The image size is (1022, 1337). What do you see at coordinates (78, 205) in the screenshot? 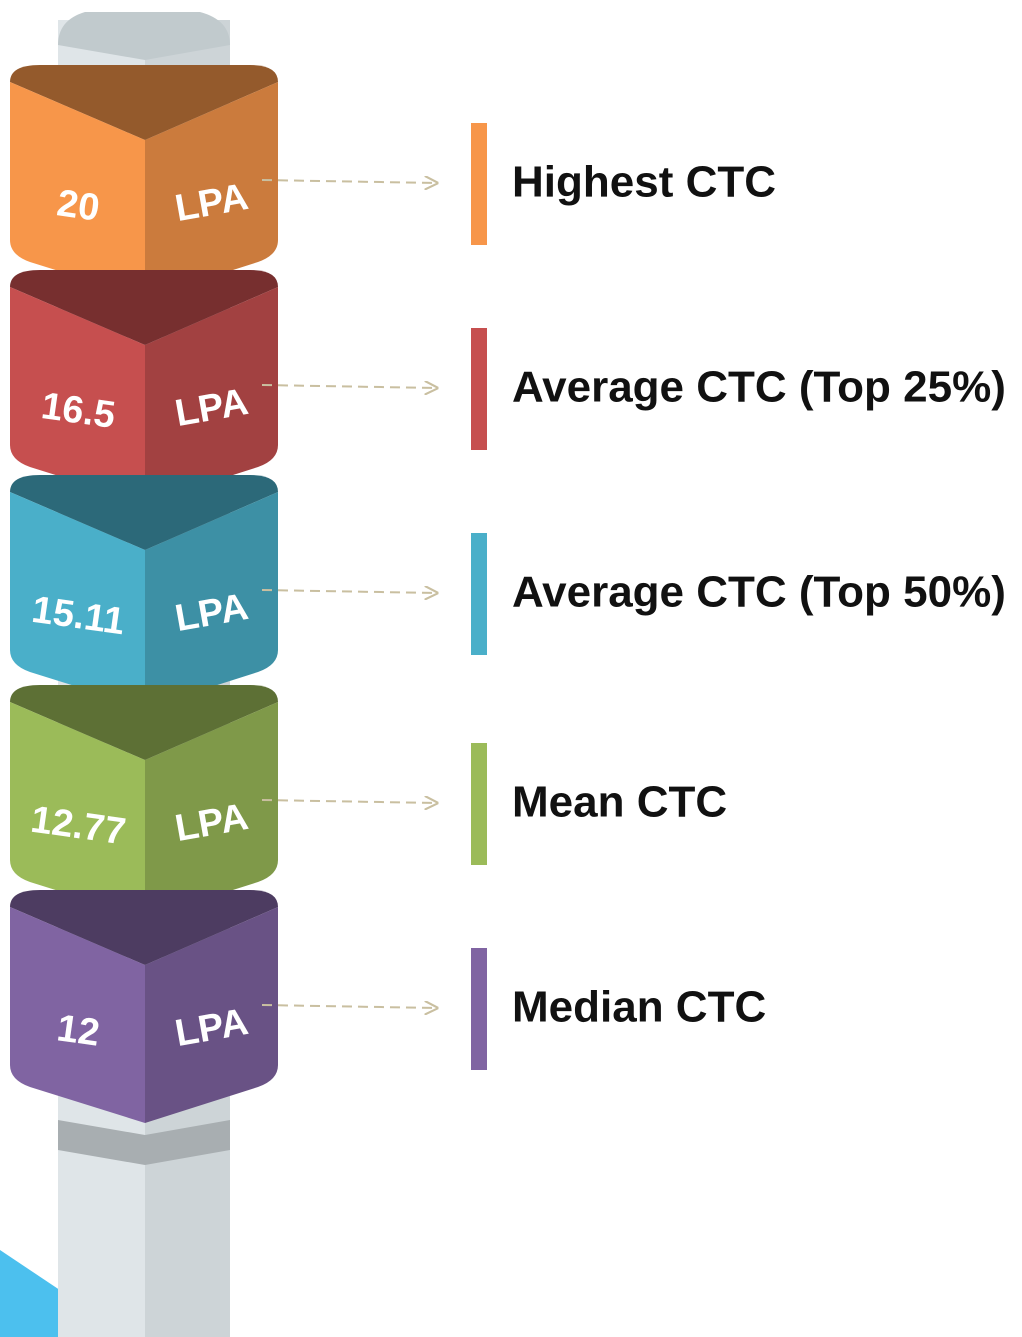
I see `value-text: 20` at bounding box center [78, 205].